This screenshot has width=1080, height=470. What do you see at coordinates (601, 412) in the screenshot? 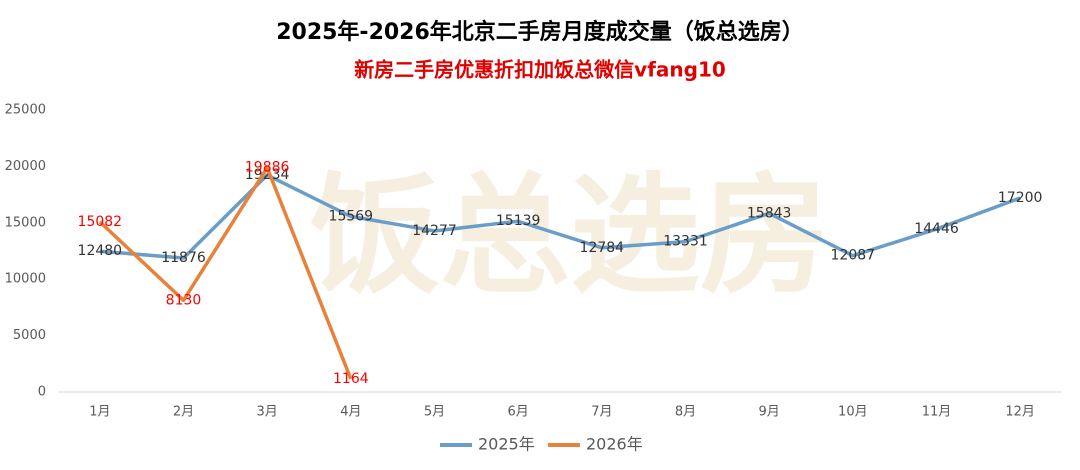
I see `x-tick-label: 7月` at bounding box center [601, 412].